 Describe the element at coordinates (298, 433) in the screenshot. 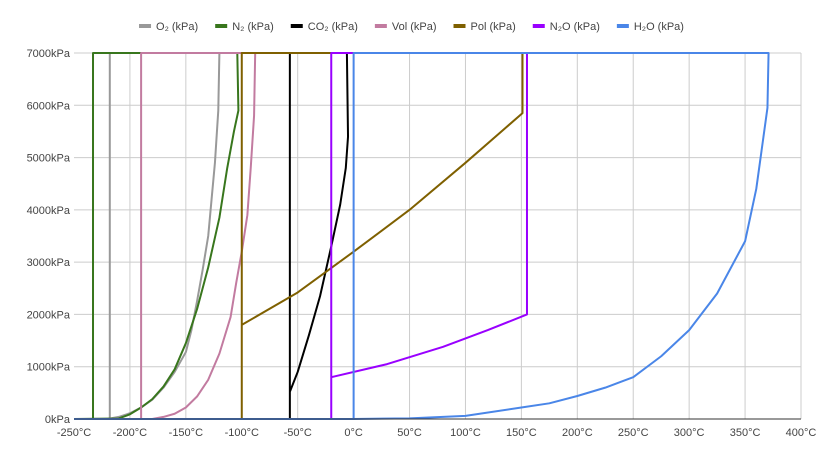

I see `x-tick-label: -50°C` at that location.